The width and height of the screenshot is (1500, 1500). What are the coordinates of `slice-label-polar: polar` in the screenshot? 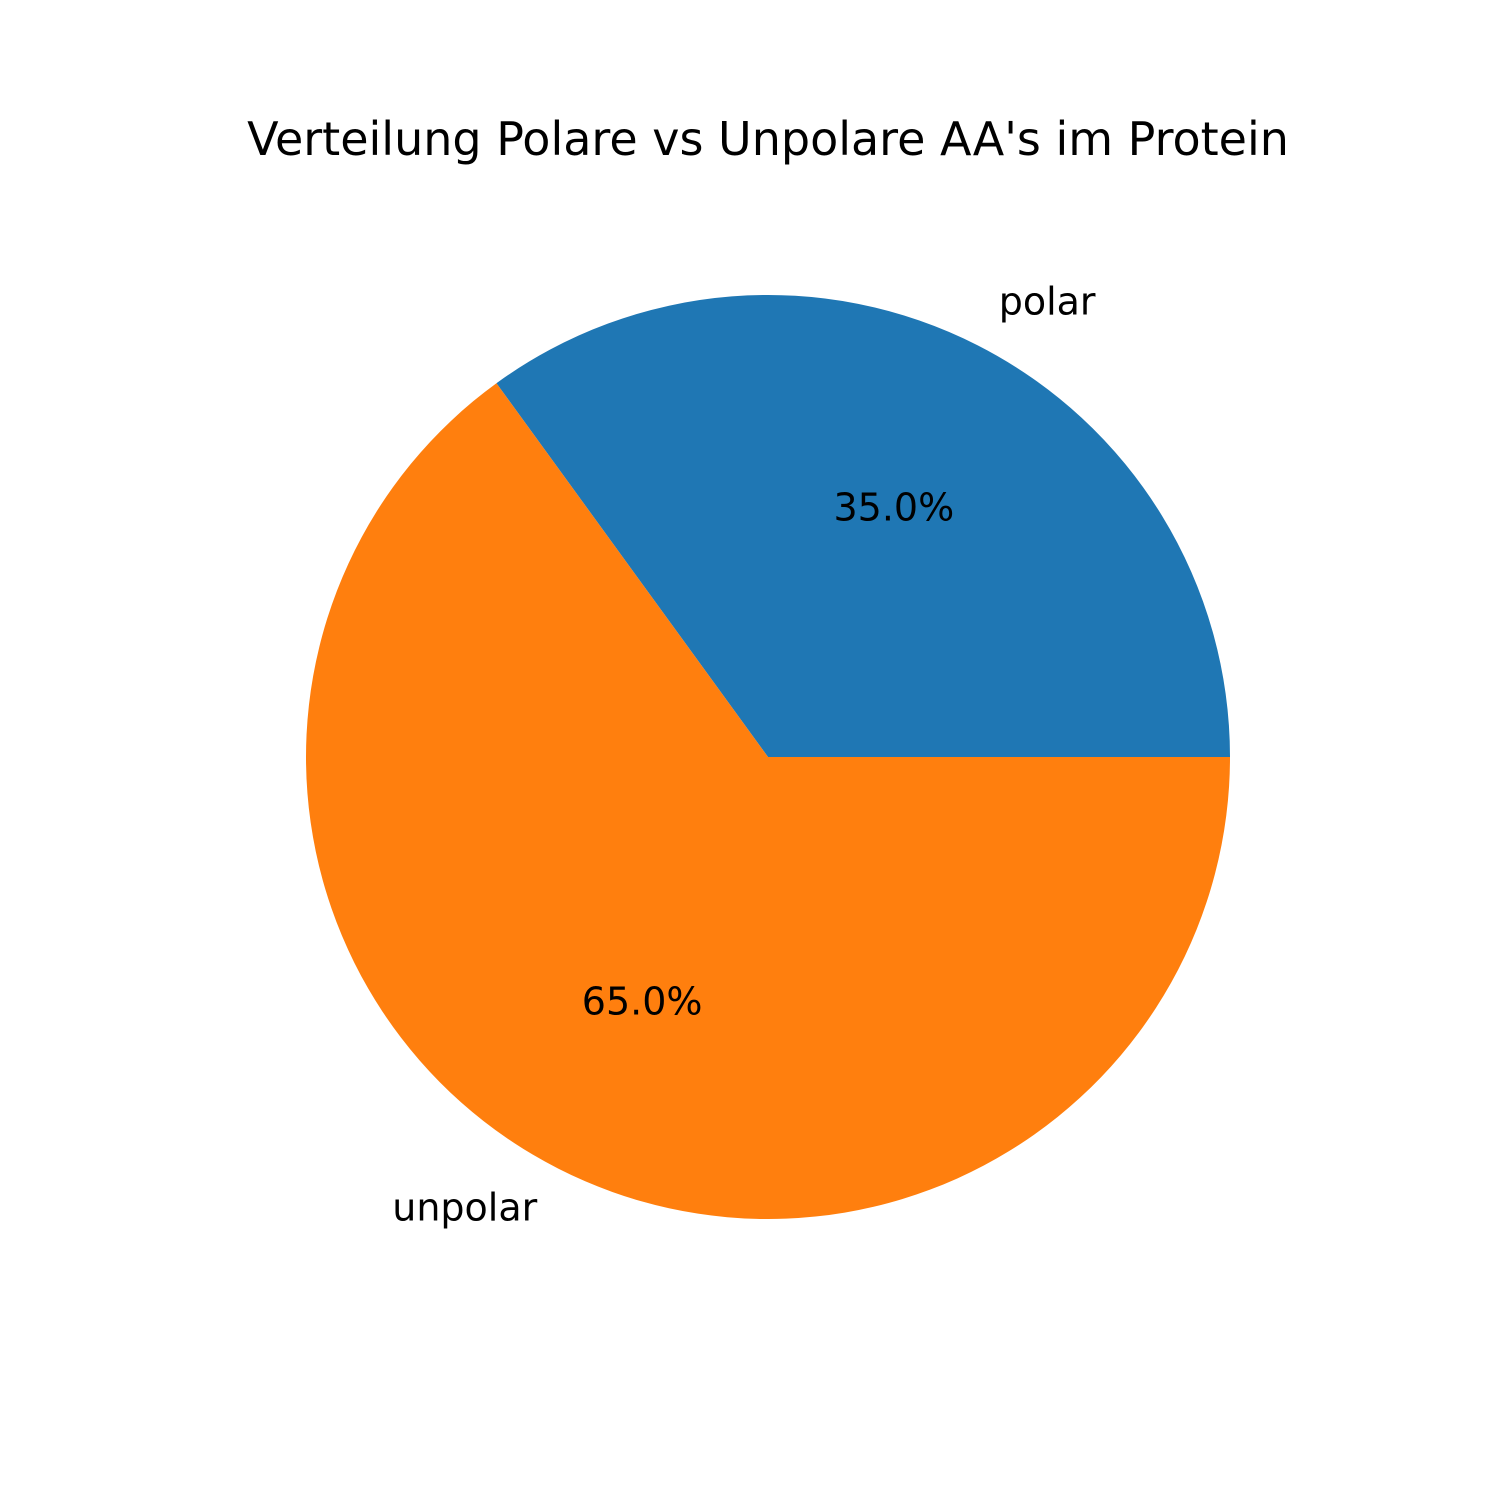 It's located at (1047, 302).